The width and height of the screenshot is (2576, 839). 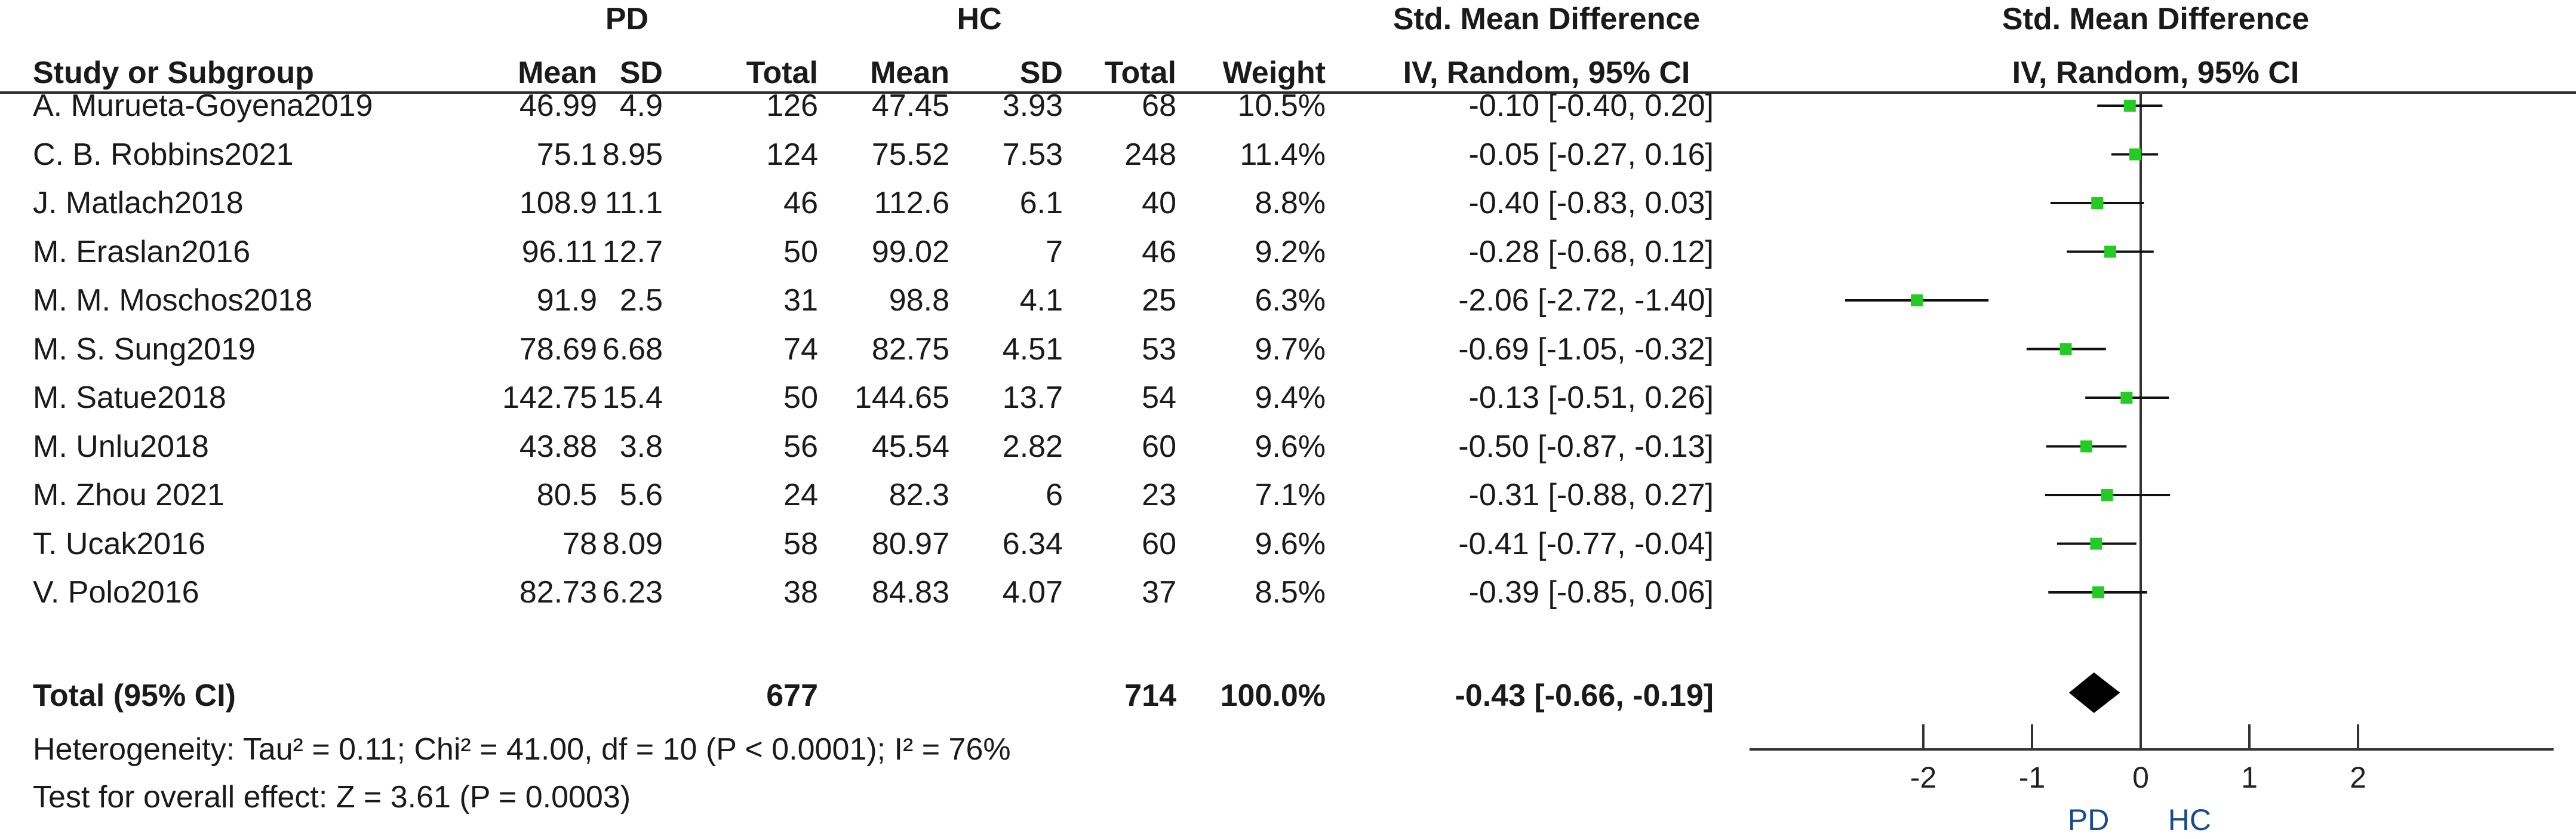 What do you see at coordinates (792, 695) in the screenshot?
I see `total1-value: 677` at bounding box center [792, 695].